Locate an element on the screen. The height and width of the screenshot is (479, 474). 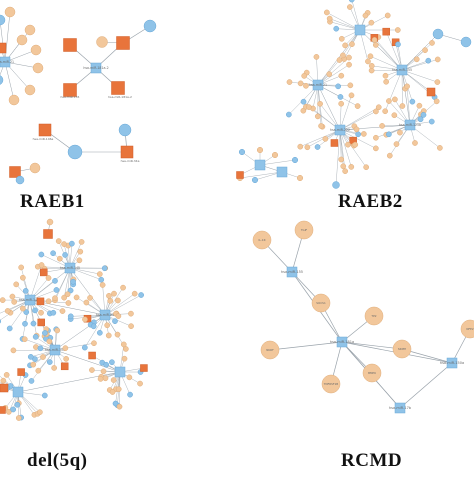
node-label: SRMH is located at coordinates (402, 349).